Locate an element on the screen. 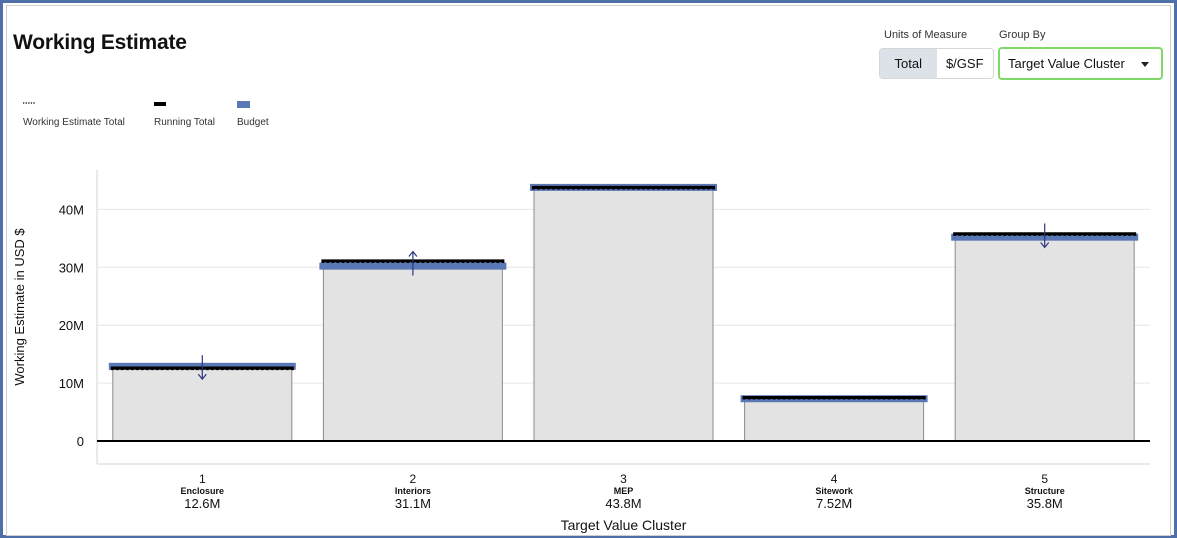 This screenshot has width=1177, height=538. x-tick-number: 1 is located at coordinates (202, 479).